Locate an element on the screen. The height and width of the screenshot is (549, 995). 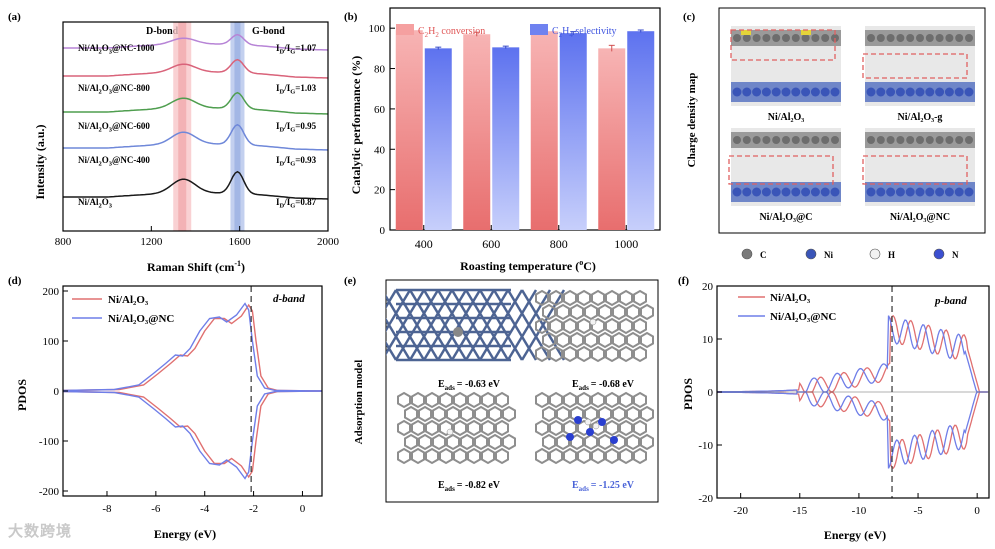
f-ytick-label: 10 is located at coordinates (708, 340).